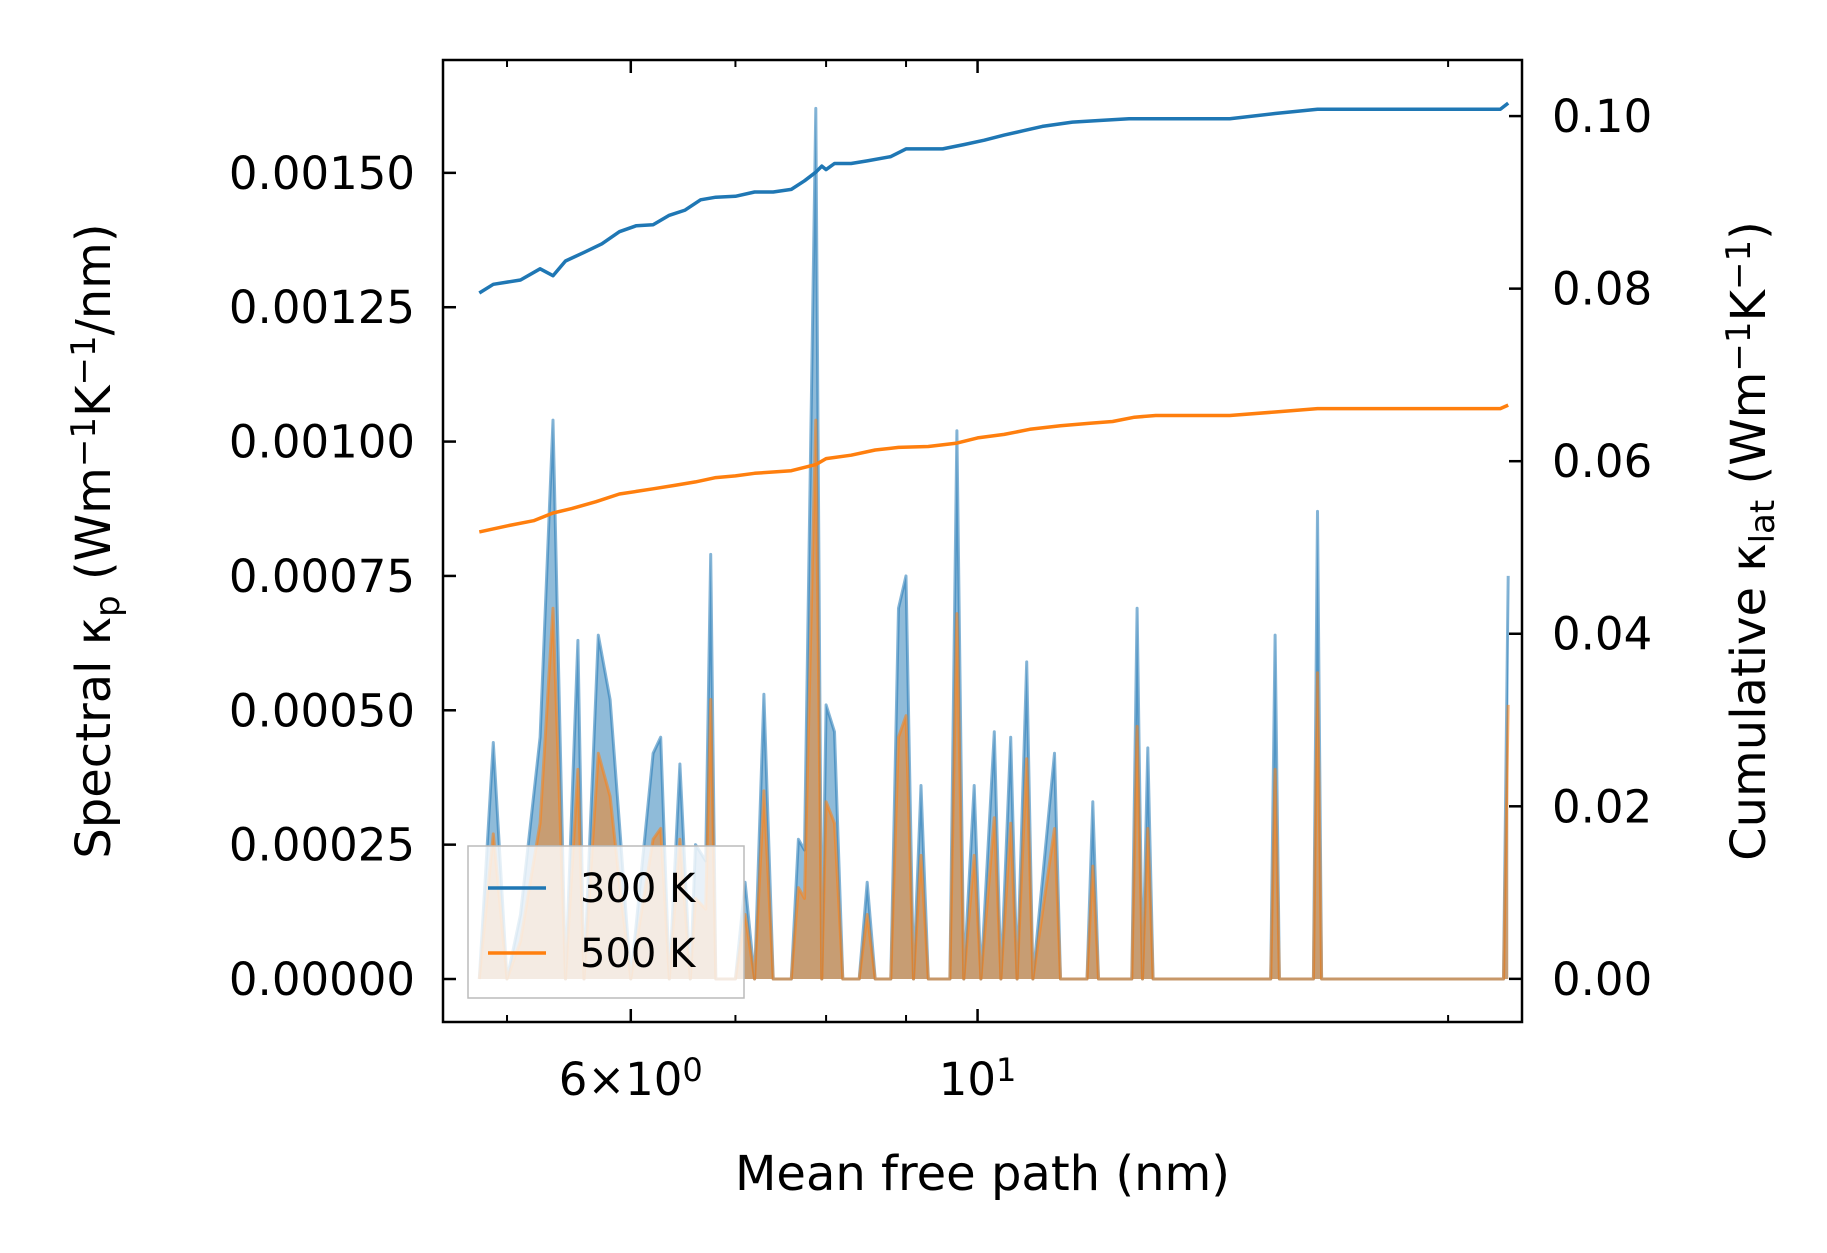  What do you see at coordinates (322, 442) in the screenshot?
I see `y-left-tick-label: 0.00100` at bounding box center [322, 442].